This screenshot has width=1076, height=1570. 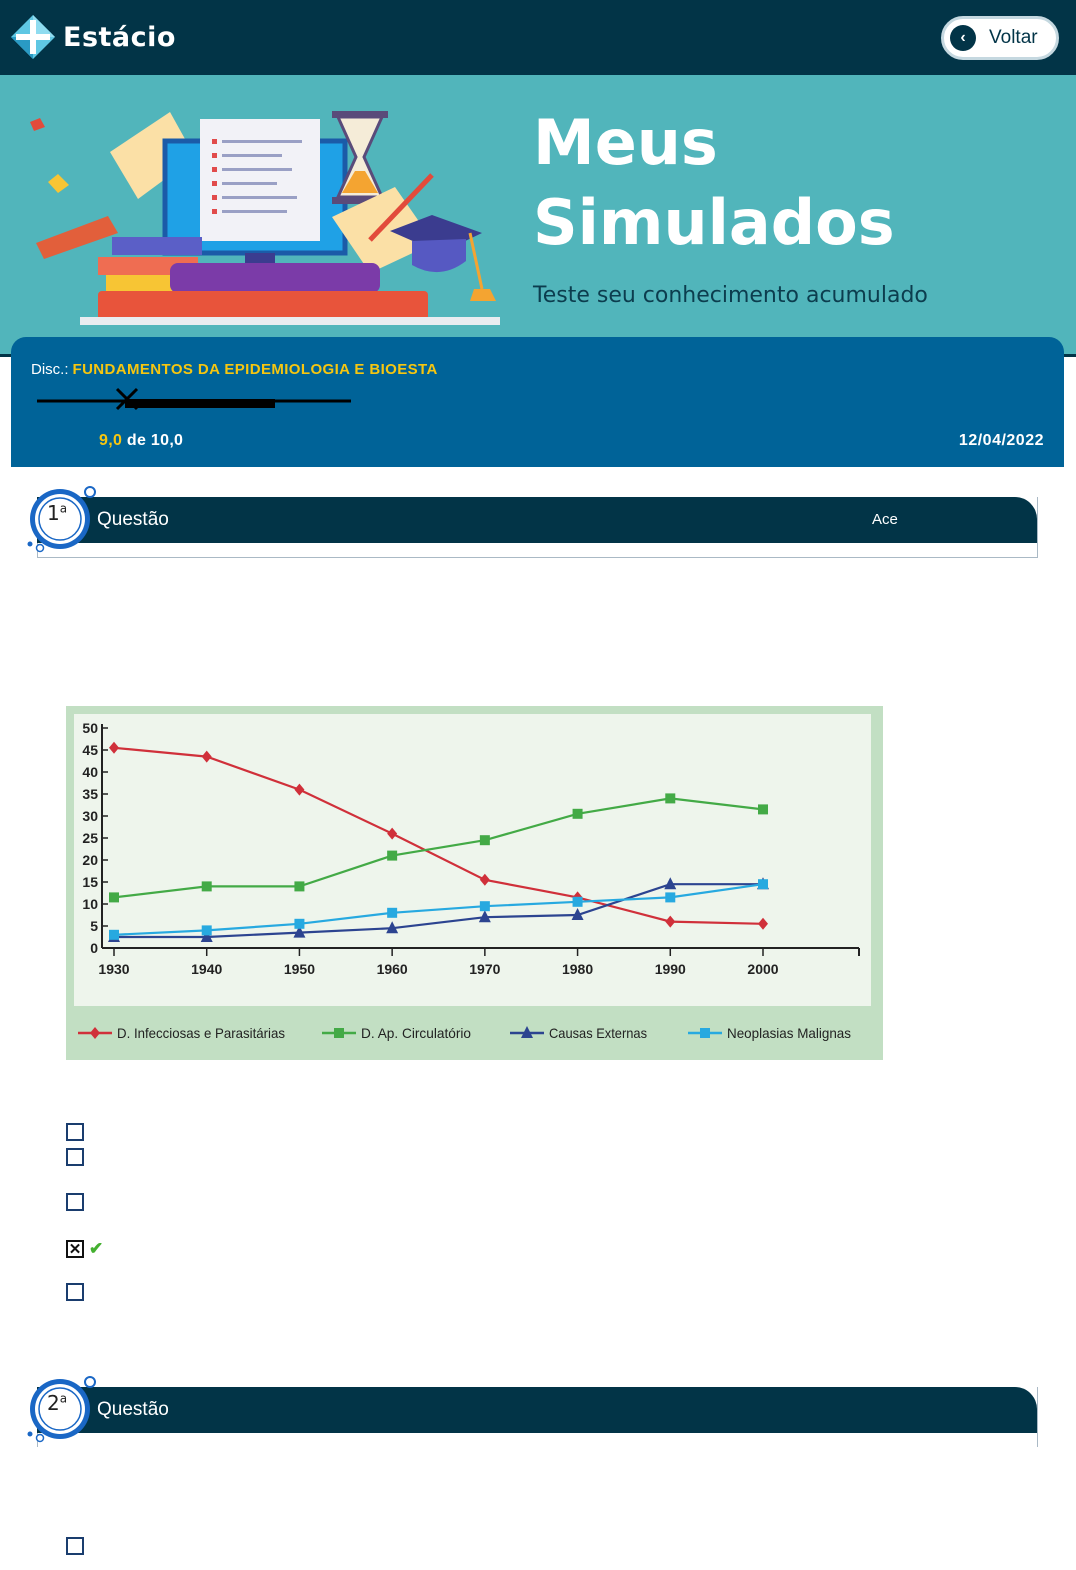 I want to click on page-subtitle: Teste seu conhecimento acumulado, so click(x=730, y=295).